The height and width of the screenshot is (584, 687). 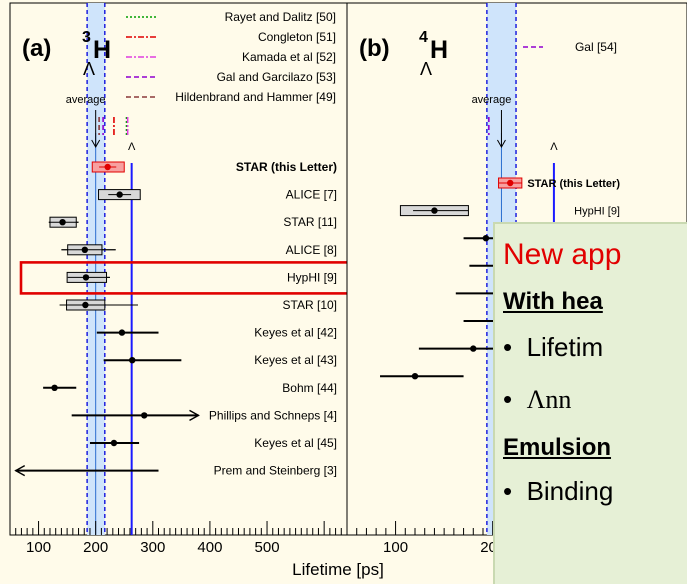 What do you see at coordinates (434, 210) in the screenshot?
I see `panel-b-measurement-1-point` at bounding box center [434, 210].